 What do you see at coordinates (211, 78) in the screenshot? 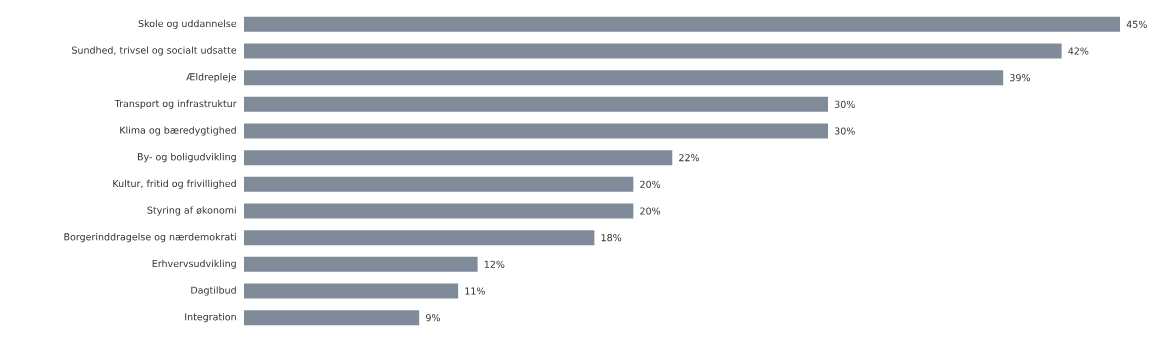
I see `y-tick-label: Ældrepleje` at bounding box center [211, 78].